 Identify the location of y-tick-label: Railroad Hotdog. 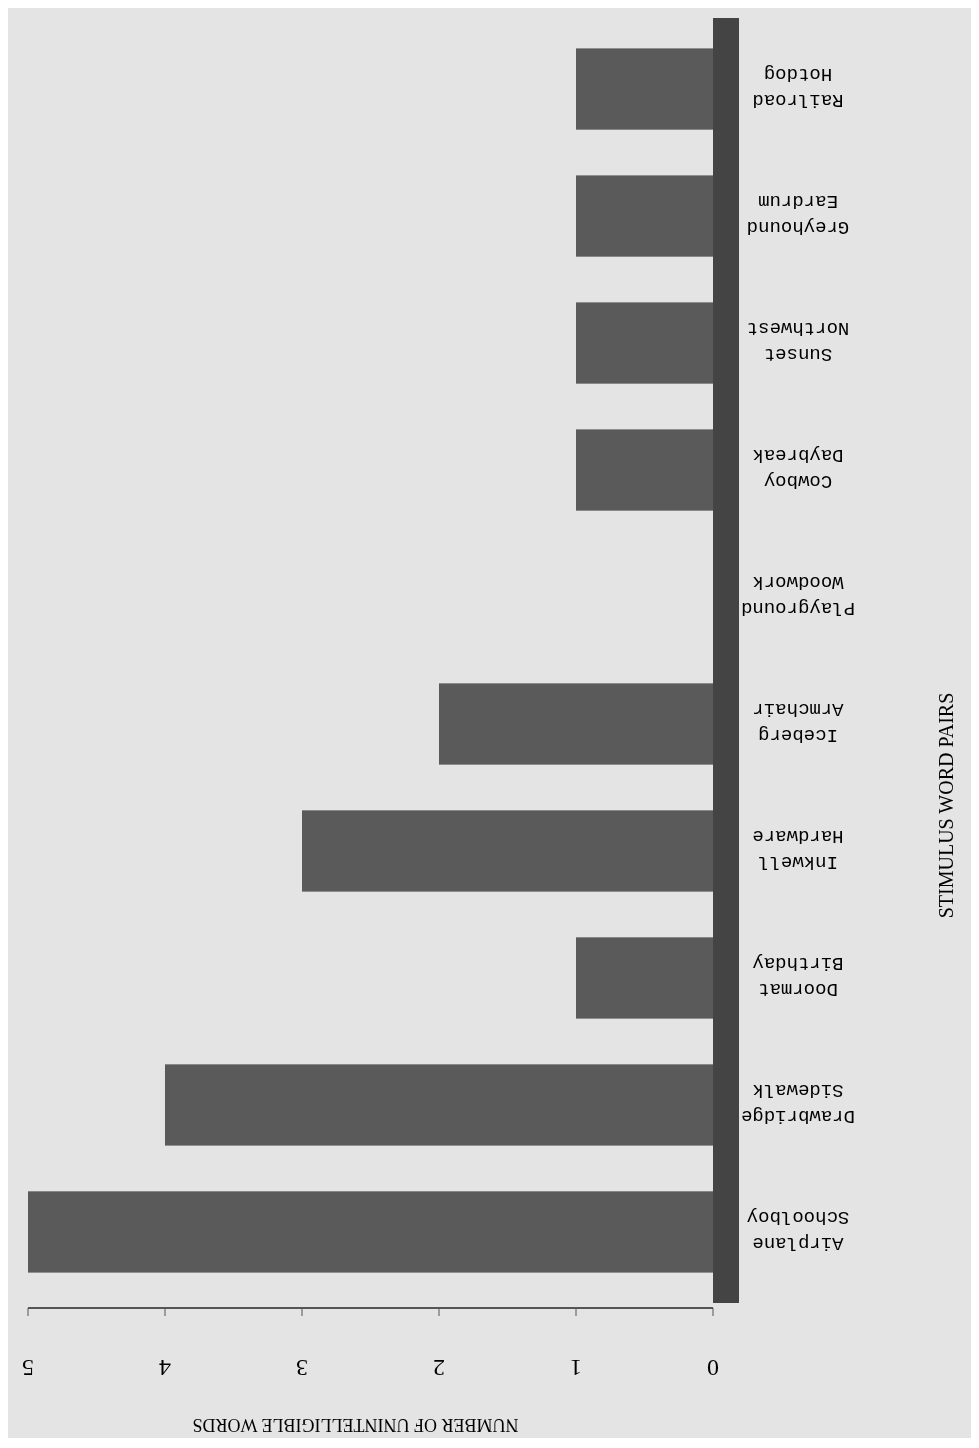
(798, 87).